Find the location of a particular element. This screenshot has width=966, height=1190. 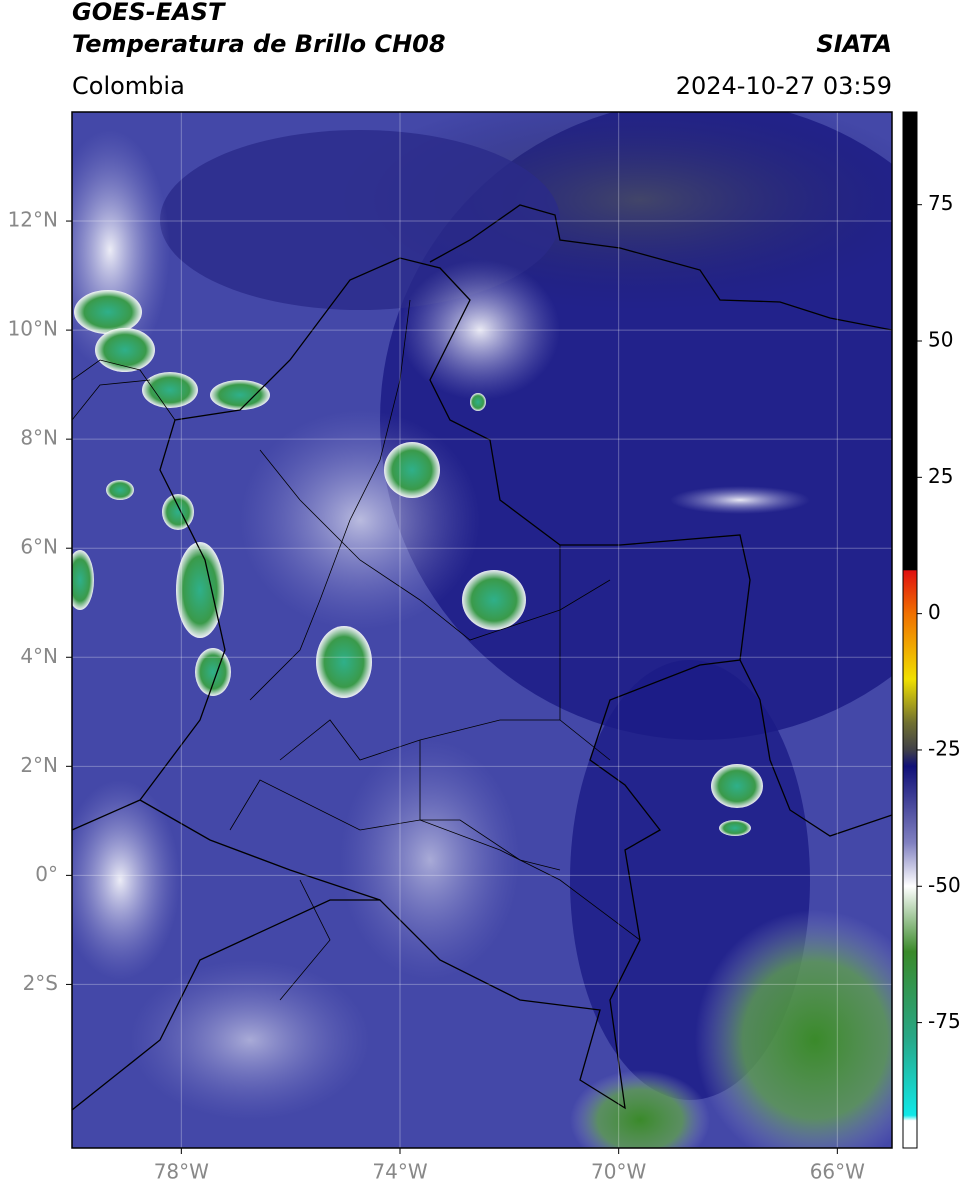

y-tick-label: 10°N is located at coordinates (33, 329).